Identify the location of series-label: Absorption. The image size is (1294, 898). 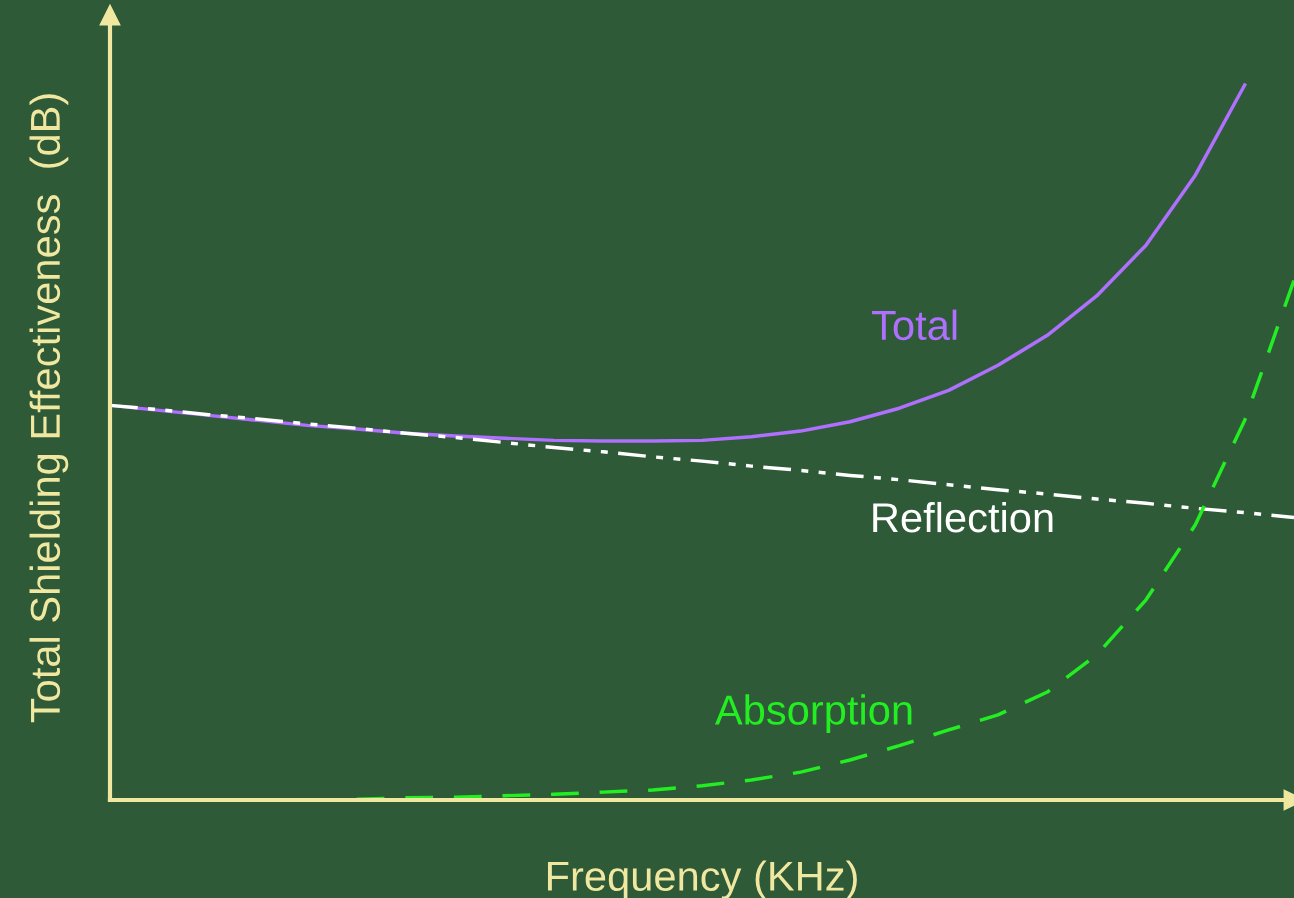
(813, 714).